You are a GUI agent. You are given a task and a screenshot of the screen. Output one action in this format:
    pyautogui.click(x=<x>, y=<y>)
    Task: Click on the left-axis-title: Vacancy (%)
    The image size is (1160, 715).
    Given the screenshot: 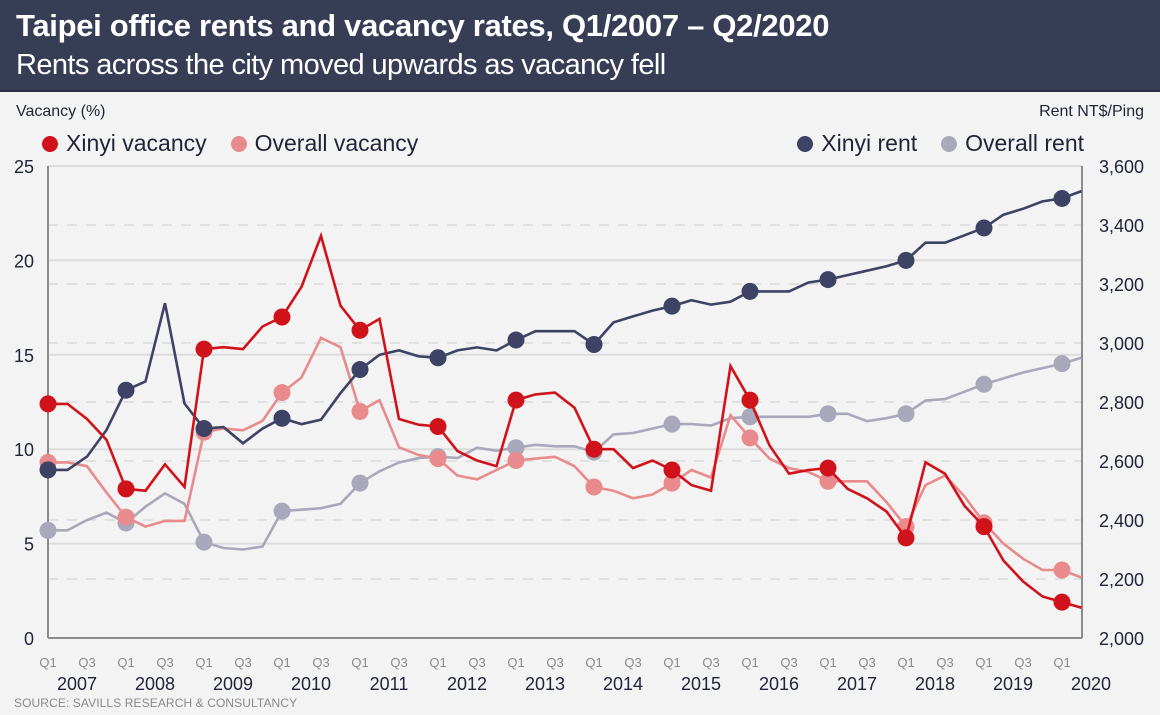 What is the action you would take?
    pyautogui.click(x=61, y=111)
    